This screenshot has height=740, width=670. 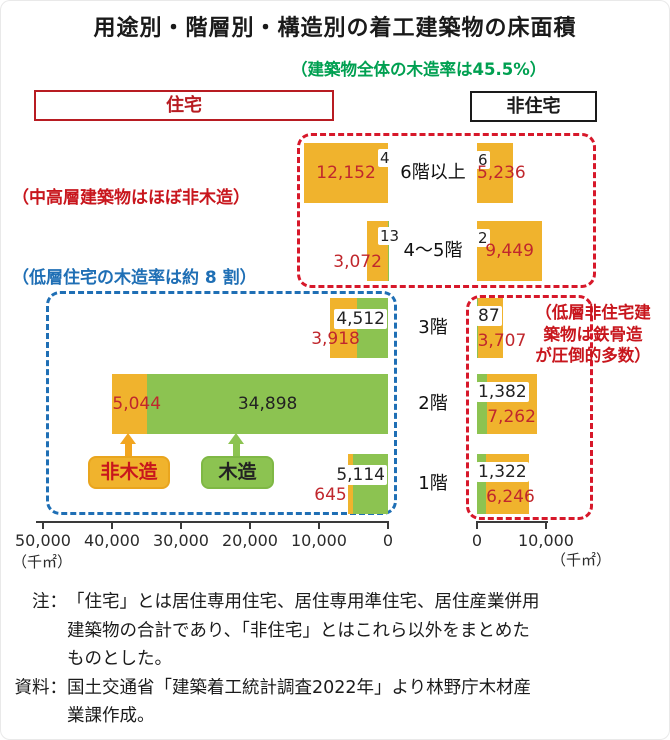 What do you see at coordinates (43, 540) in the screenshot?
I see `left-axis-tick-label: 50,000` at bounding box center [43, 540].